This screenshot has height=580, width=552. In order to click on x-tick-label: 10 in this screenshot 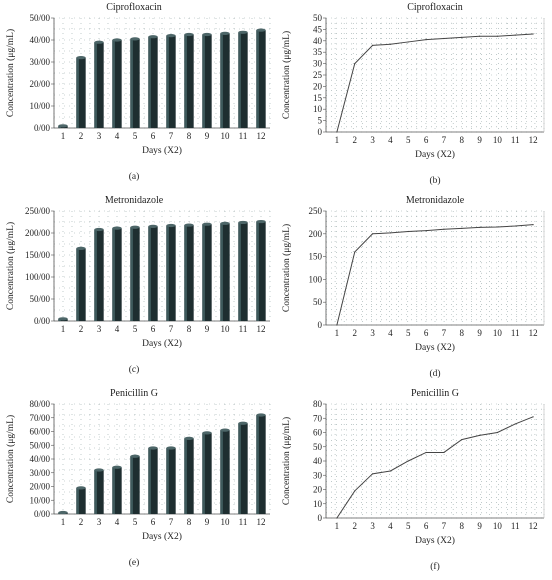, I will do `click(498, 333)`.